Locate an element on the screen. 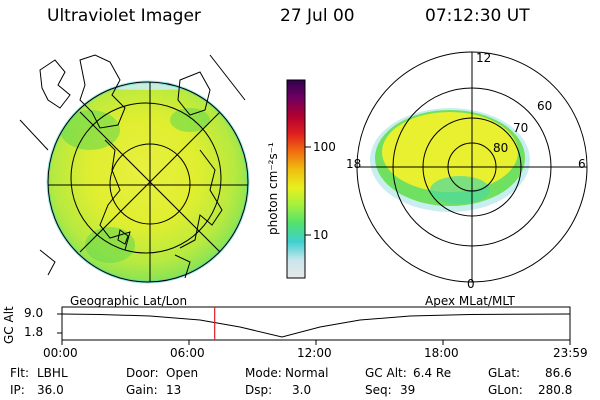 This screenshot has width=600, height=400. glon-label: GLon: is located at coordinates (505, 390).